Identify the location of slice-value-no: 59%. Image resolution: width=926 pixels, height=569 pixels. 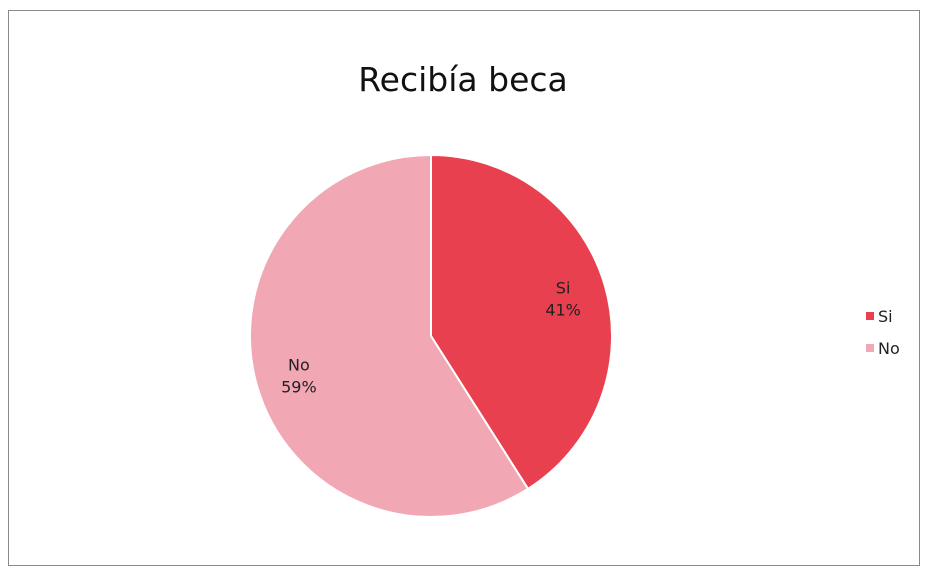
(299, 386).